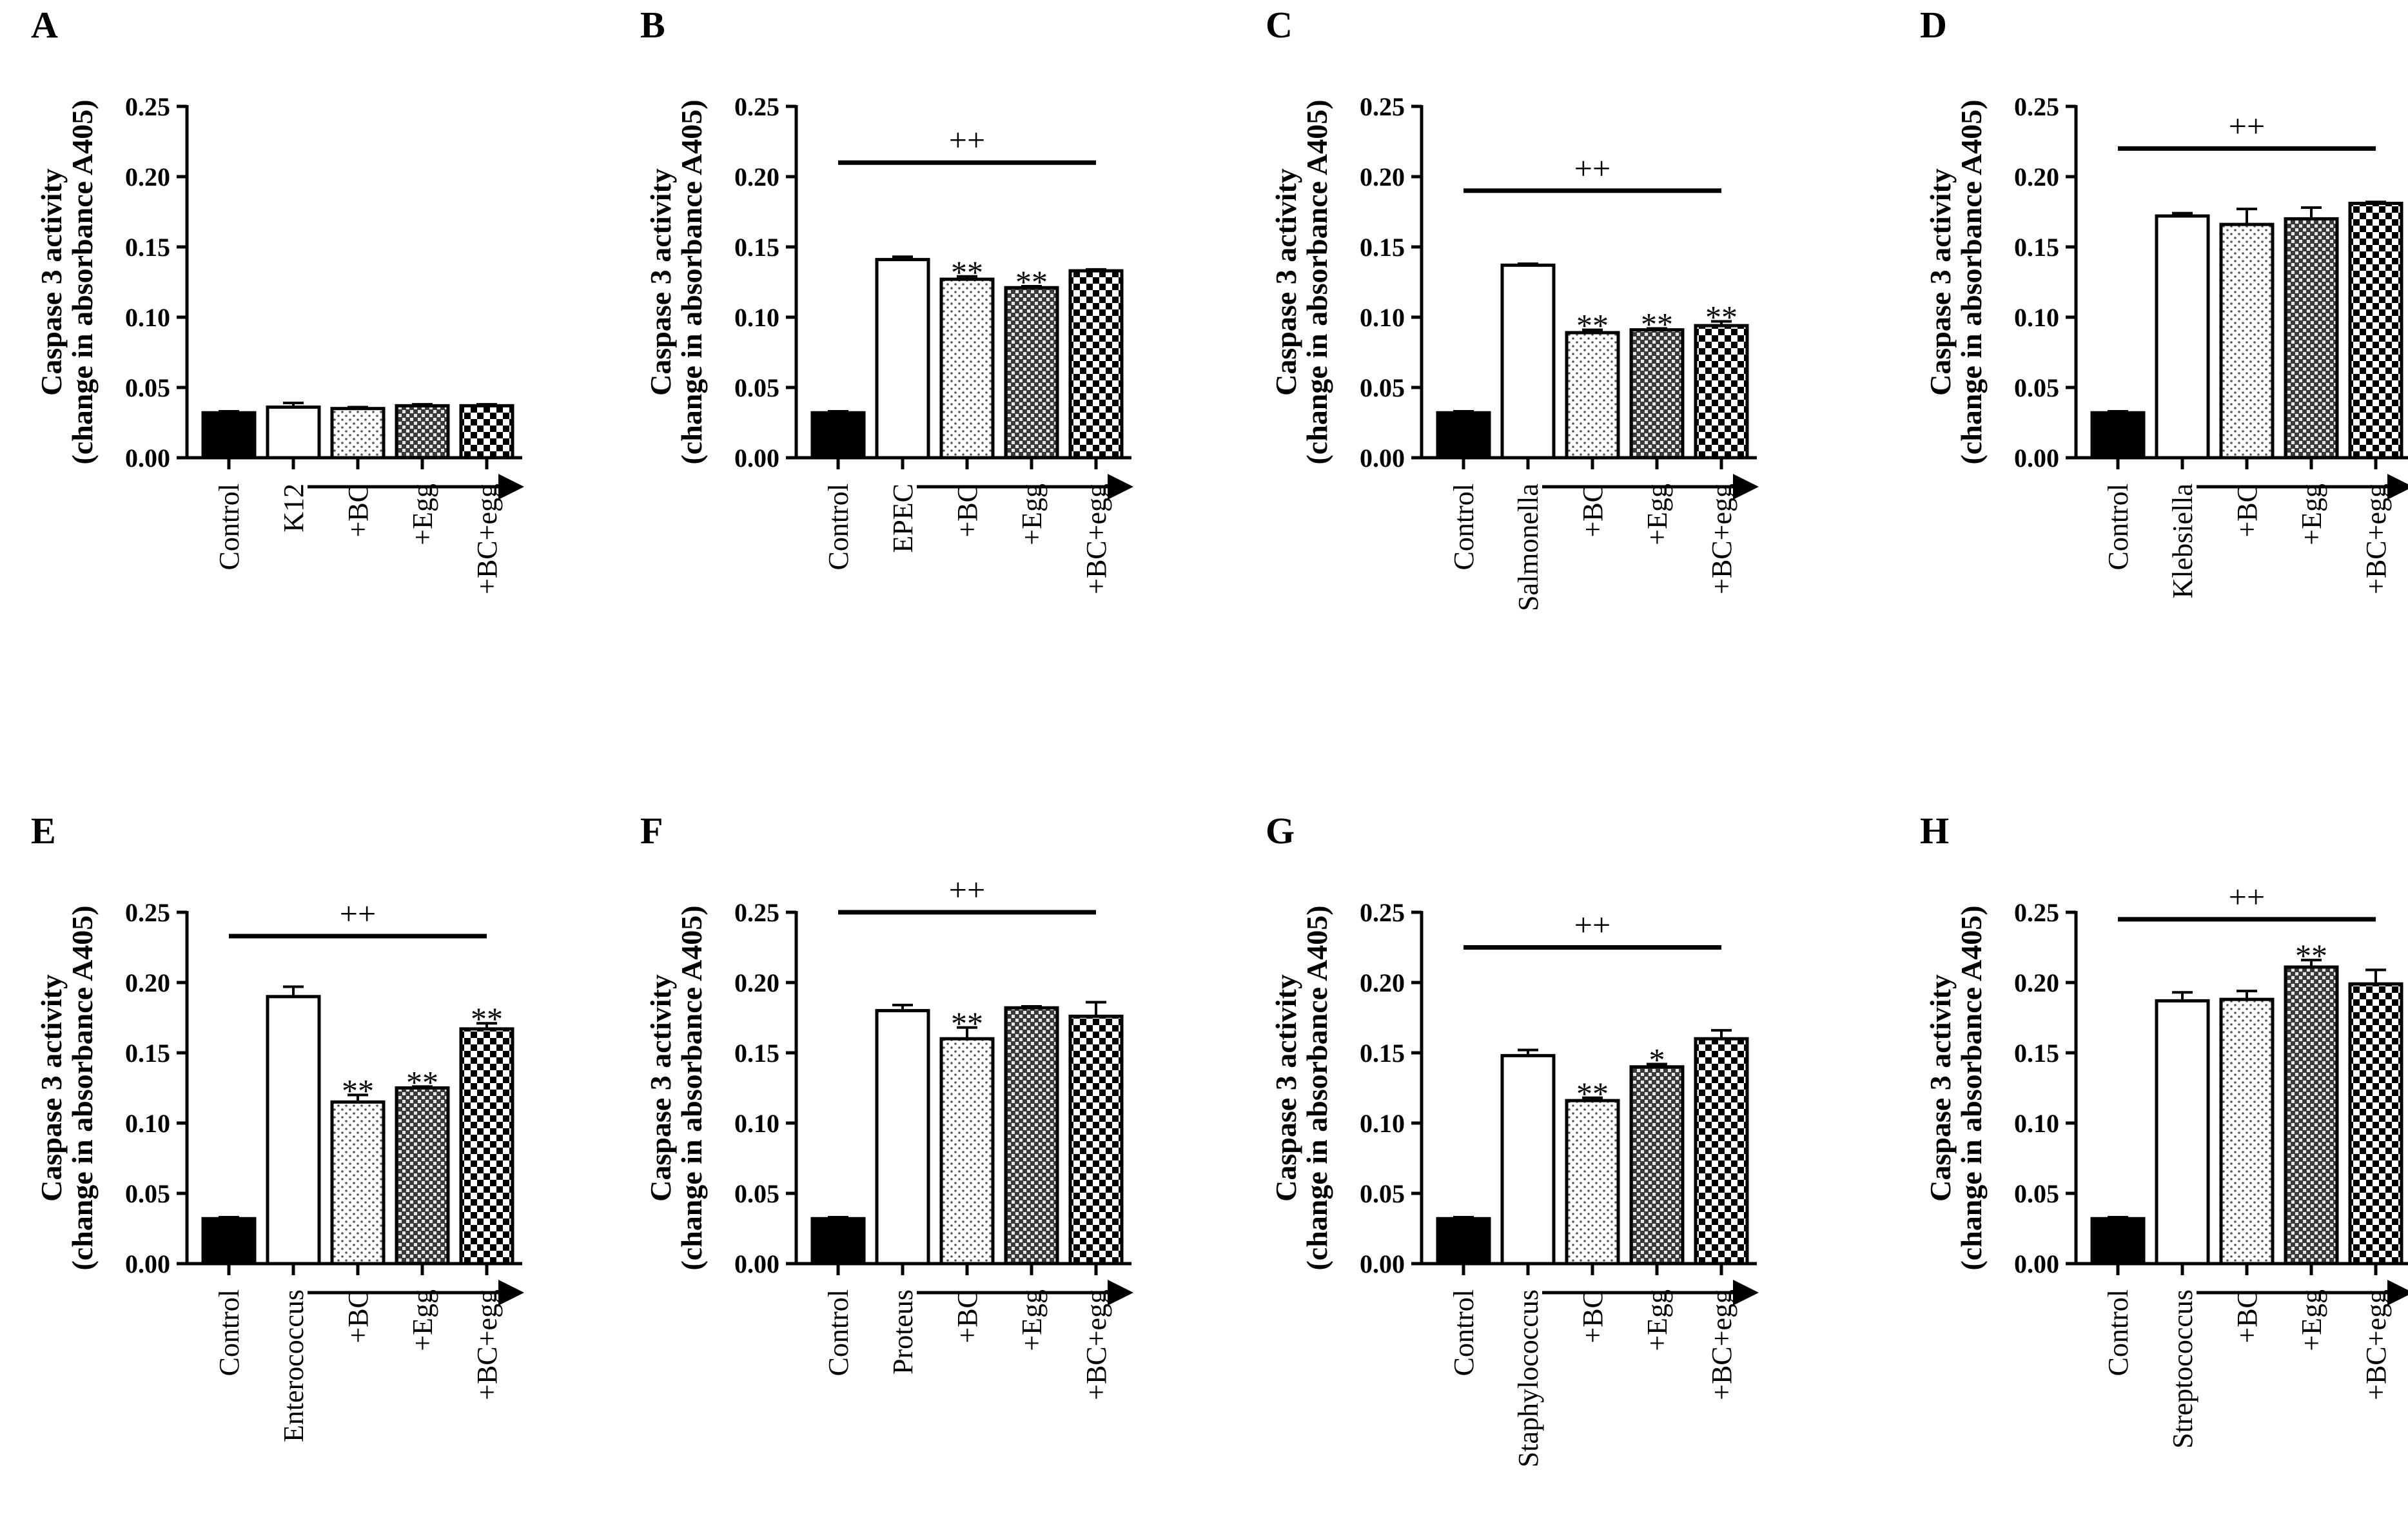 The width and height of the screenshot is (2408, 1517). What do you see at coordinates (2182, 541) in the screenshot?
I see `x-tick-label: Klebsiella` at bounding box center [2182, 541].